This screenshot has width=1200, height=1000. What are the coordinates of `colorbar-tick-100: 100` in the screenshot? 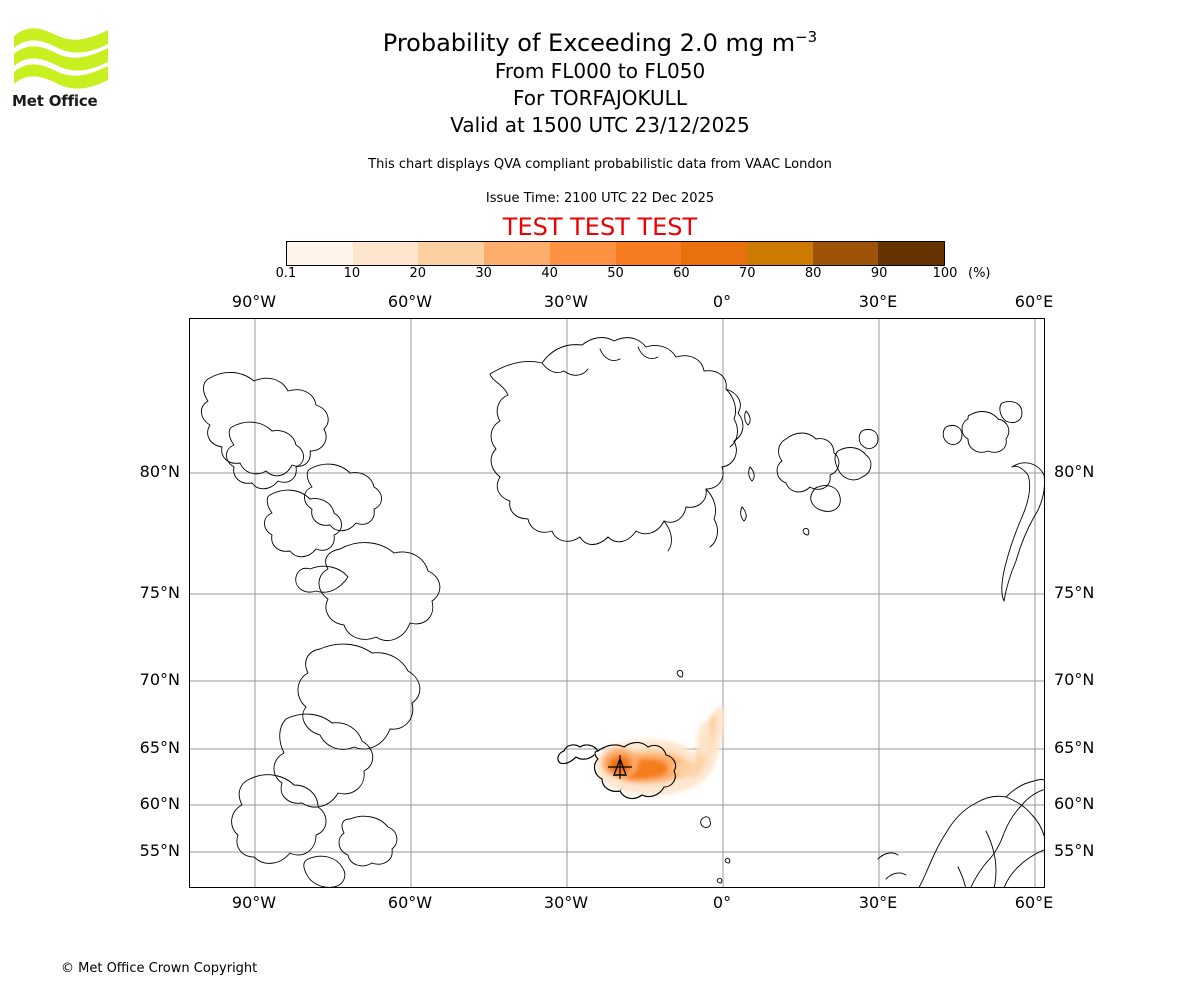 It's located at (945, 273).